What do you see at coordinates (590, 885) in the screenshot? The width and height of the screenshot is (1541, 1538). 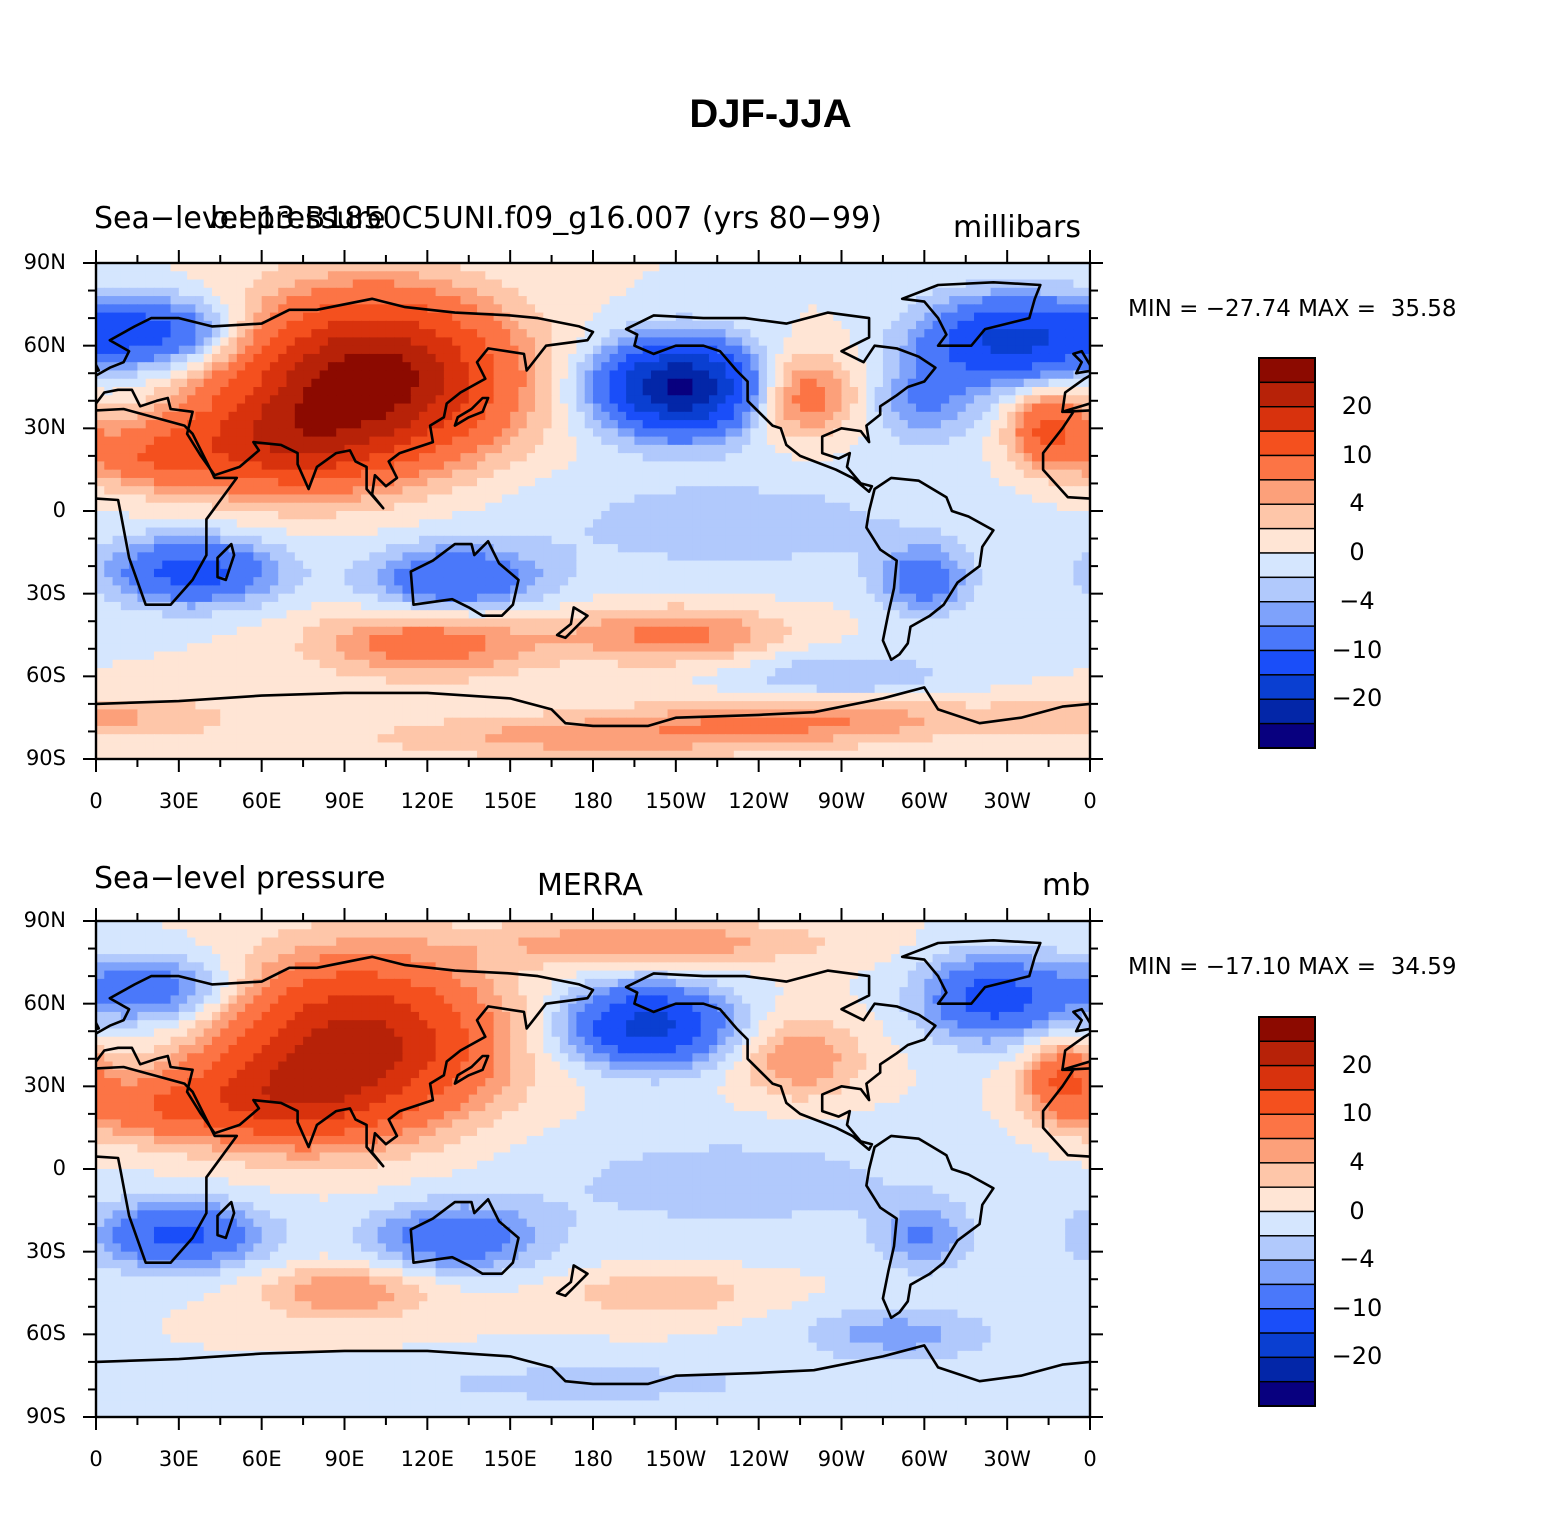 I see `panel2-center-label: MERRA` at bounding box center [590, 885].